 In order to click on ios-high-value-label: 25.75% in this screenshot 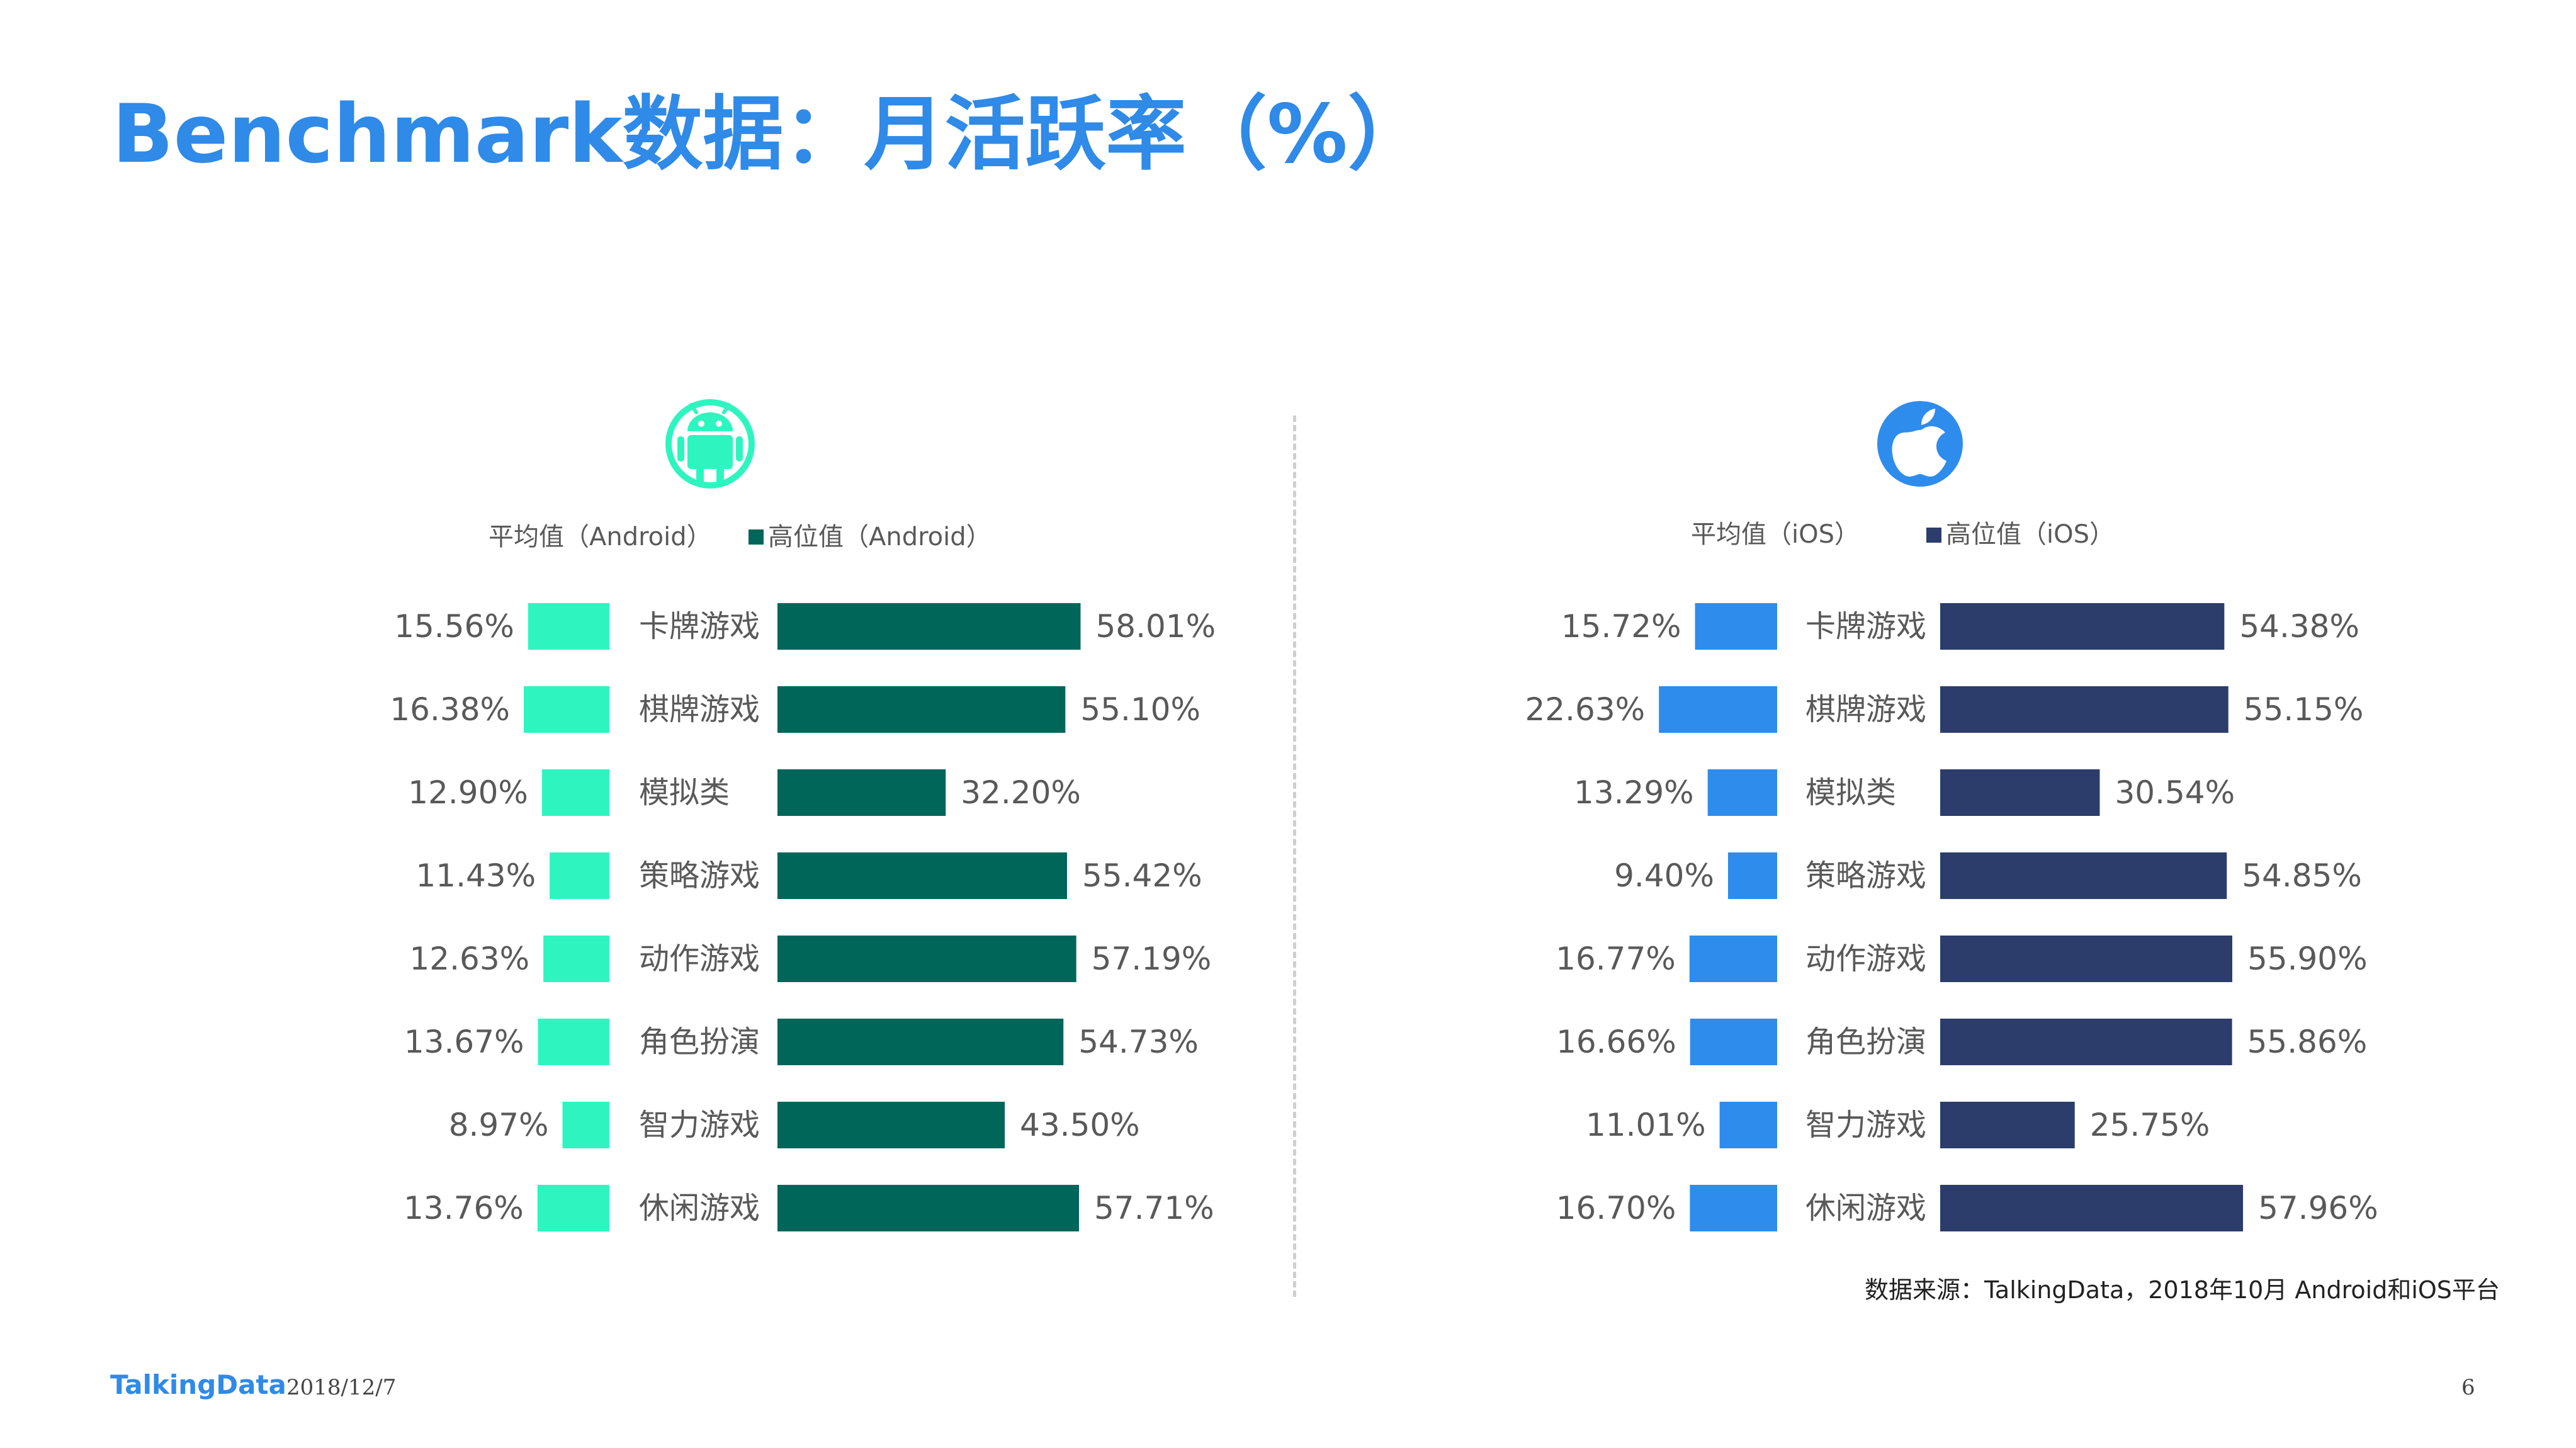, I will do `click(2150, 1125)`.